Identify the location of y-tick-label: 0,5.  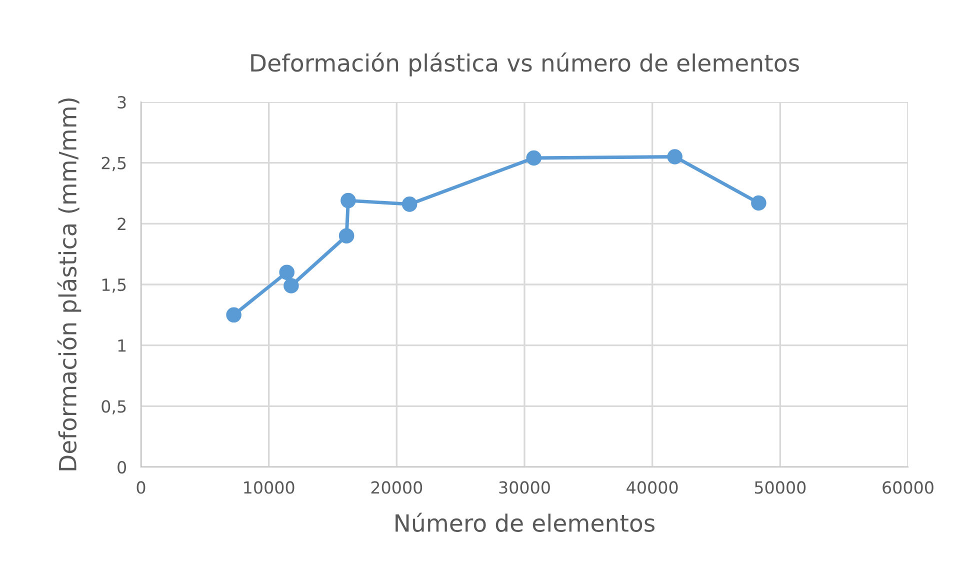
(114, 407).